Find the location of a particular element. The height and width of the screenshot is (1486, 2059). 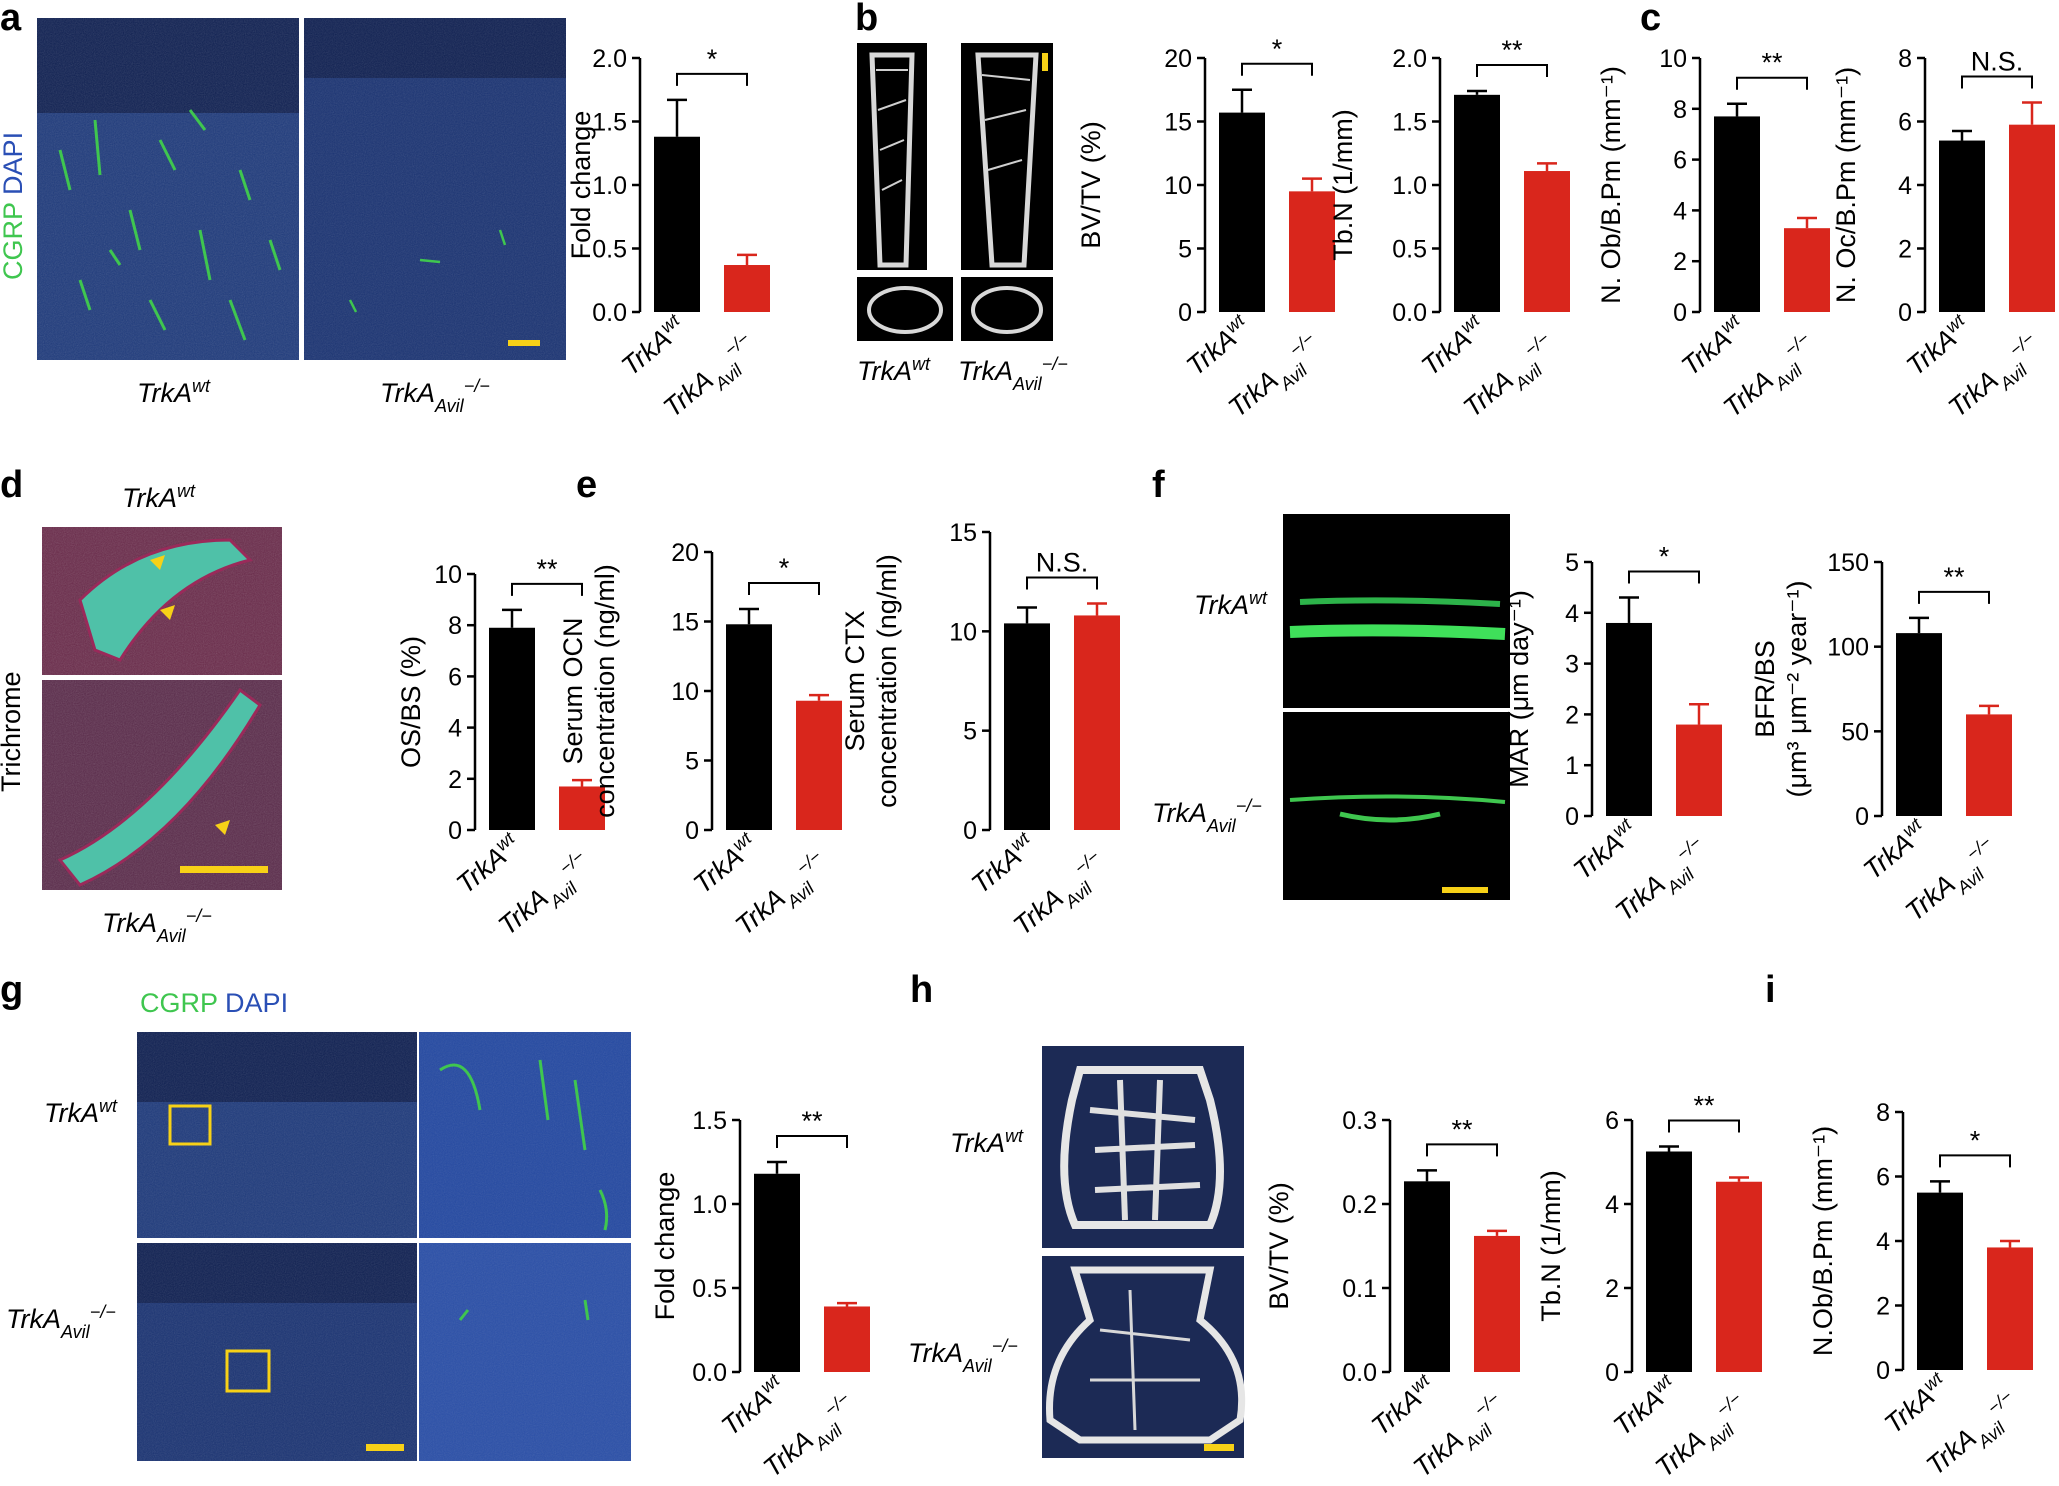

x-tick-label-wt: TrkAwt is located at coordinates (652, 345).